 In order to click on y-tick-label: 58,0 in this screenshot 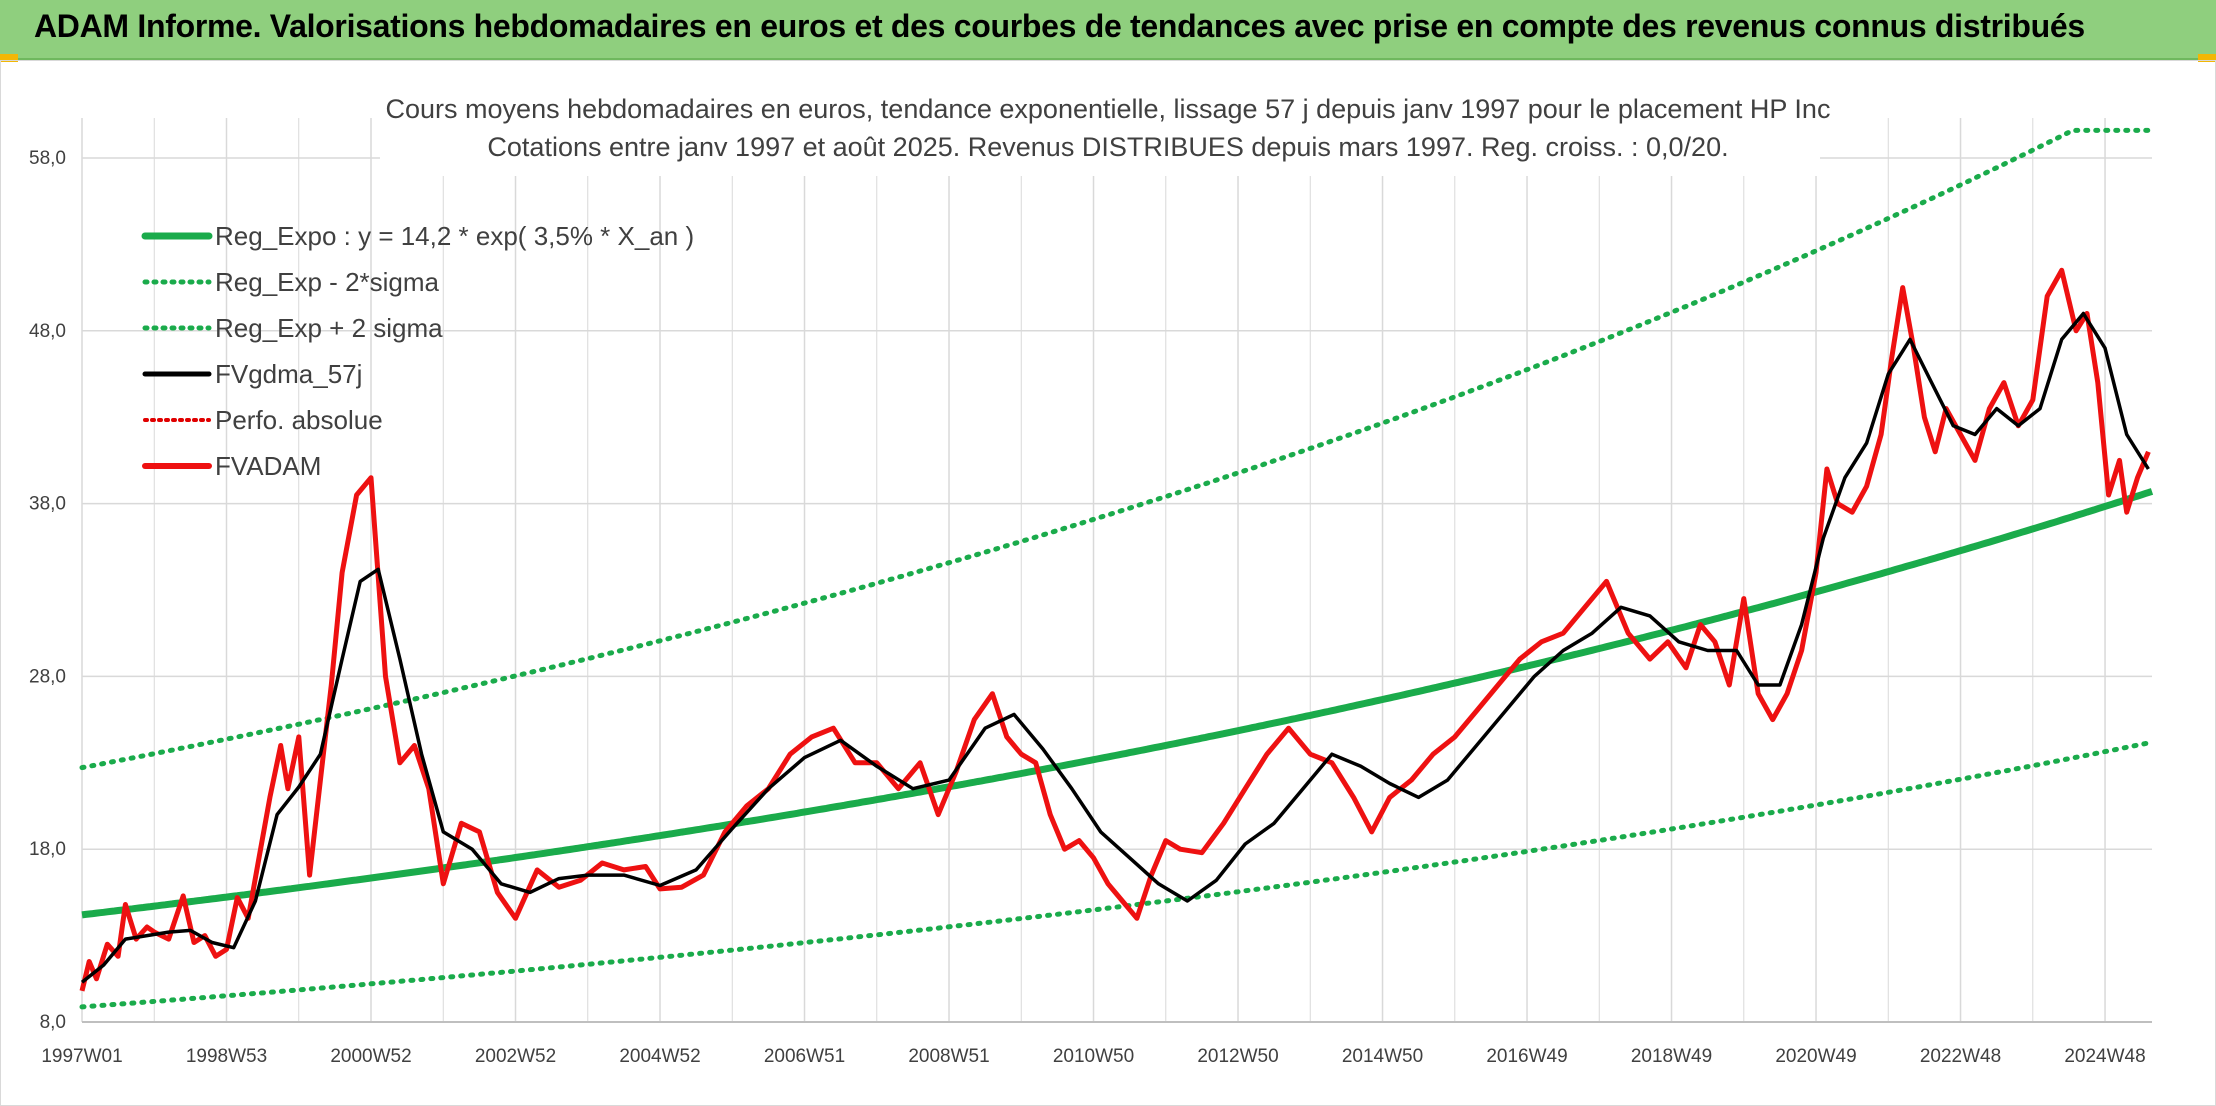, I will do `click(47, 158)`.